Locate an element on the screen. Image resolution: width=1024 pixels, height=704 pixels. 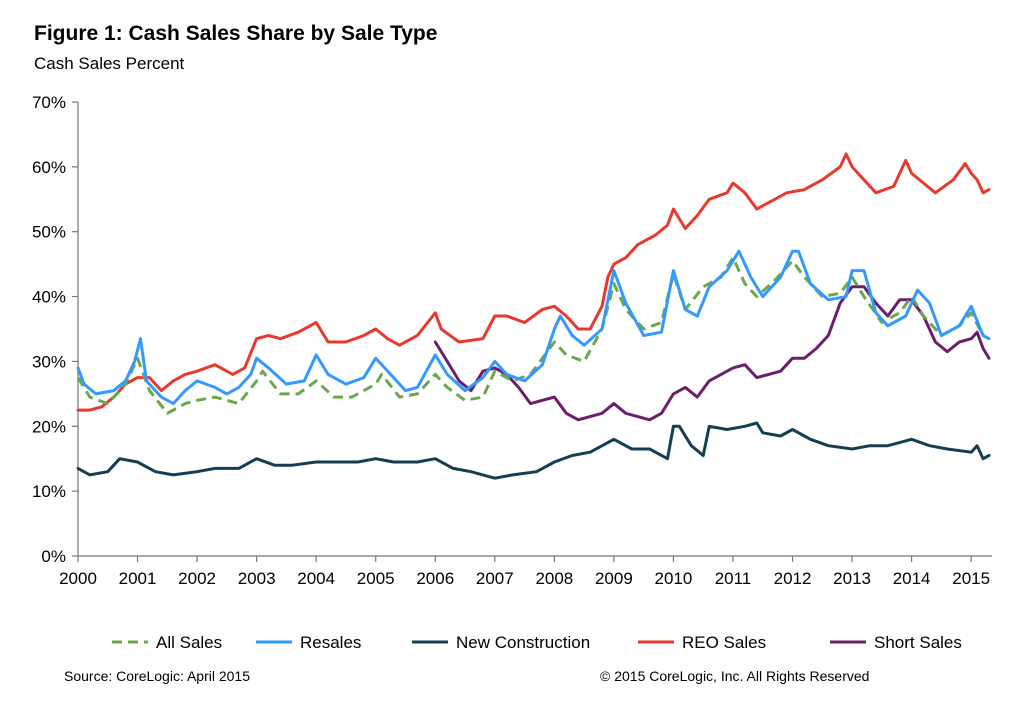
y-axis-tick-labels: 0% 10% 20% 30% 40% 50% 60% 70% is located at coordinates (49, 329).